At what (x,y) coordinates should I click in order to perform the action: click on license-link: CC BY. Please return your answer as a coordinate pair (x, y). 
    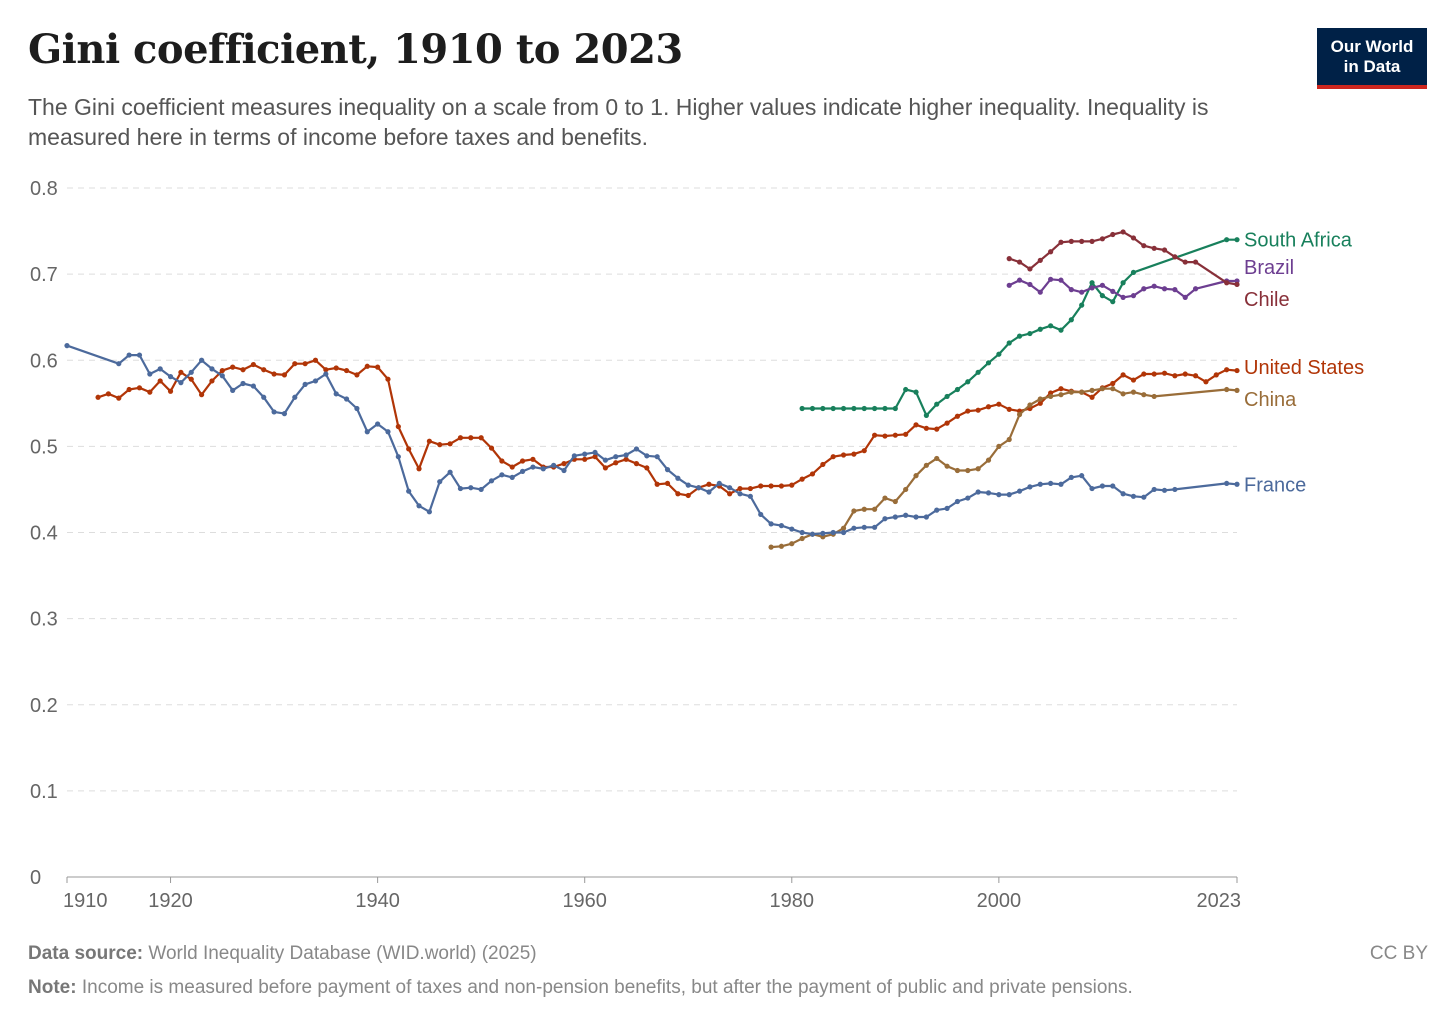
    Looking at the image, I should click on (1398, 953).